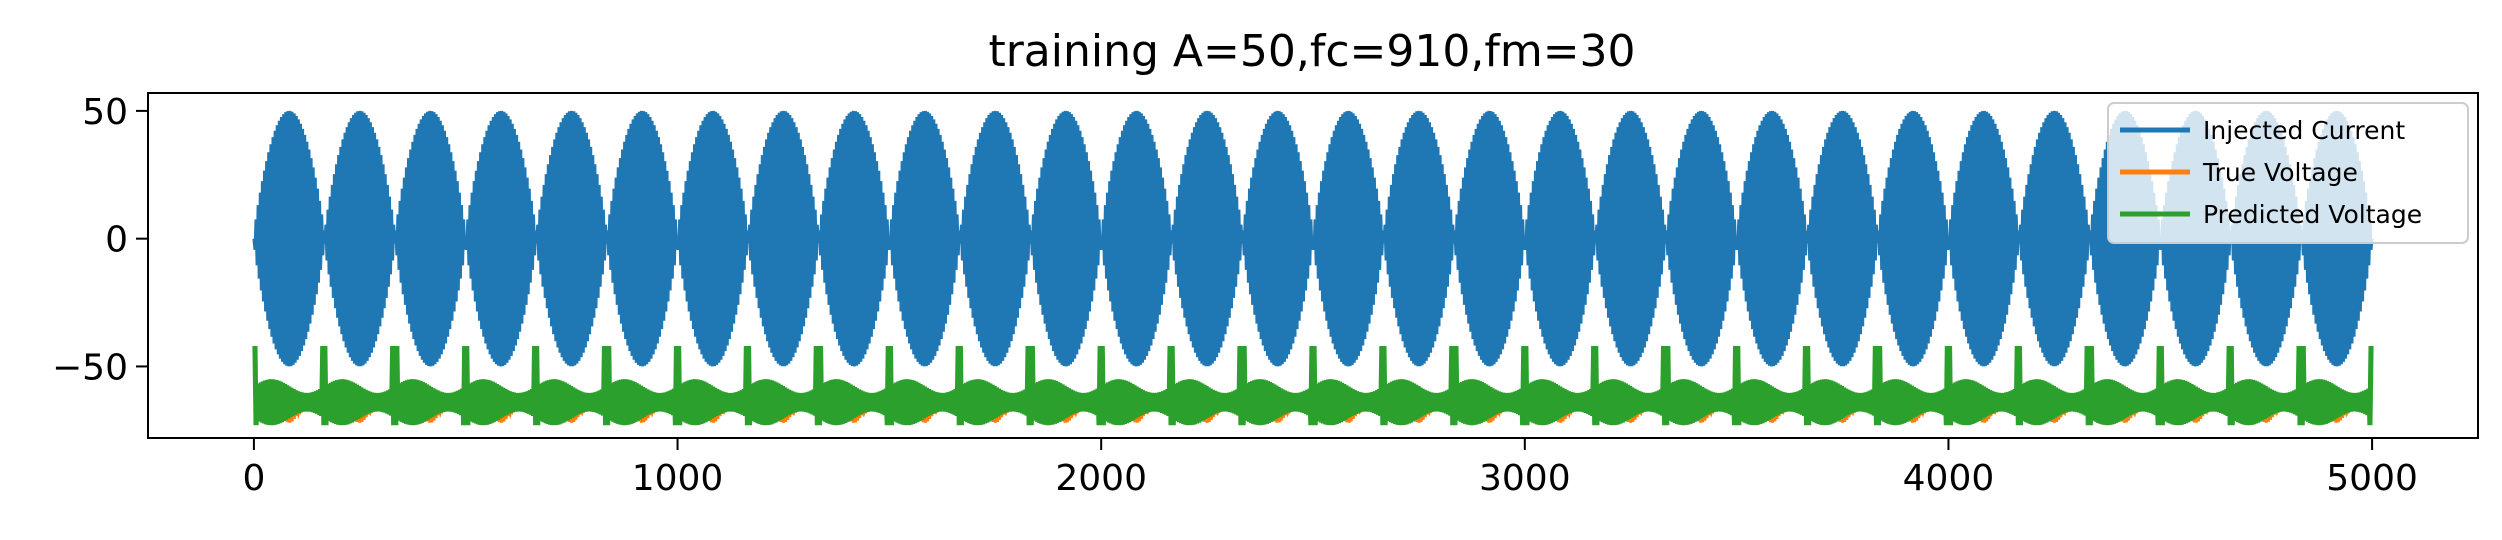  What do you see at coordinates (1949, 478) in the screenshot?
I see `x-tick-label: 4000` at bounding box center [1949, 478].